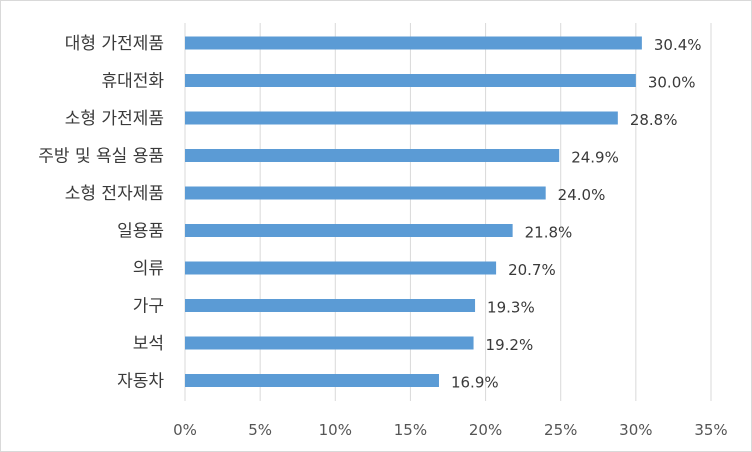 The width and height of the screenshot is (752, 452). Describe the element at coordinates (635, 430) in the screenshot. I see `x-tick-label: 30%` at that location.